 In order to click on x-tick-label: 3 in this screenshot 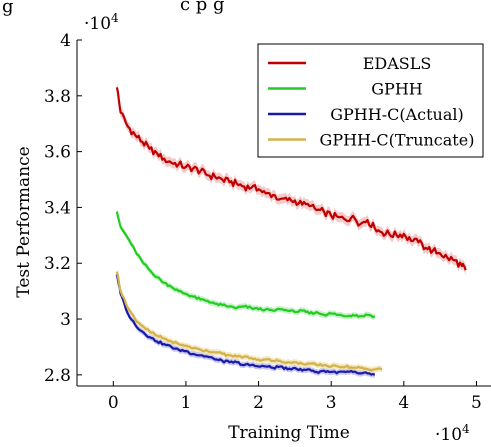, I will do `click(331, 403)`.